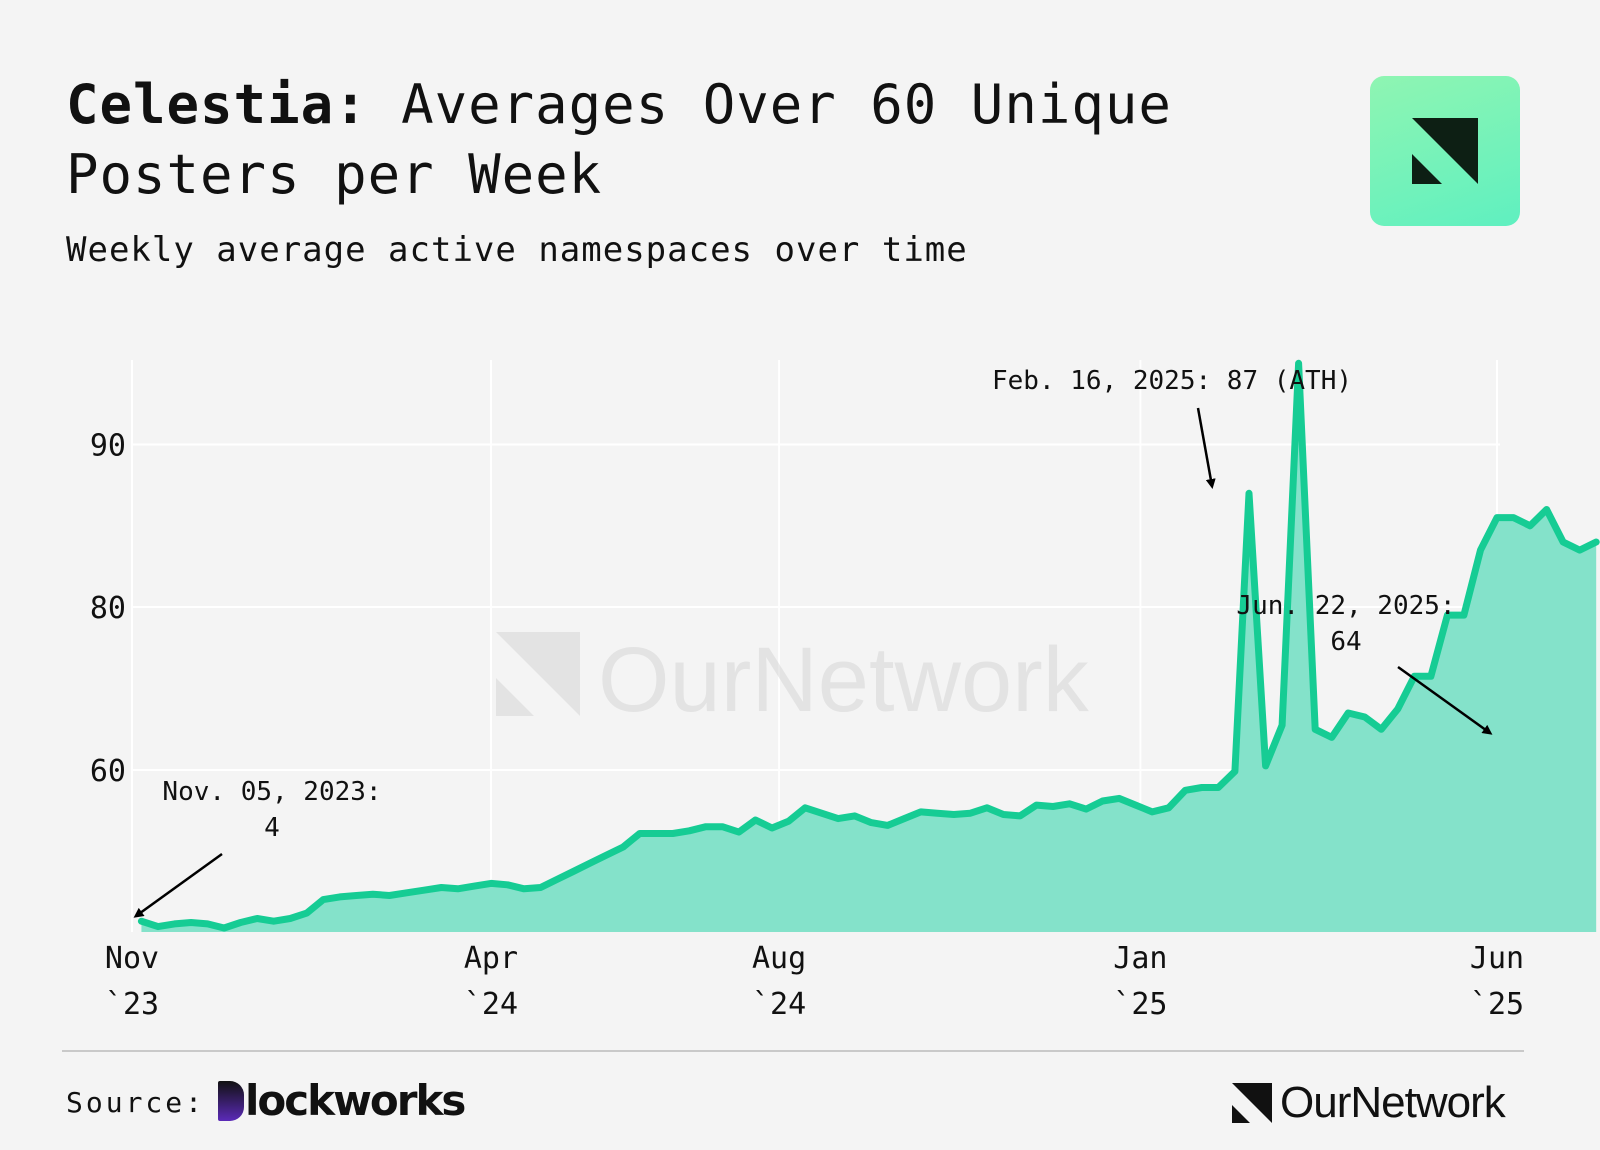 The width and height of the screenshot is (1600, 1150). What do you see at coordinates (844, 680) in the screenshot?
I see `svg-text: OurNetwork` at bounding box center [844, 680].